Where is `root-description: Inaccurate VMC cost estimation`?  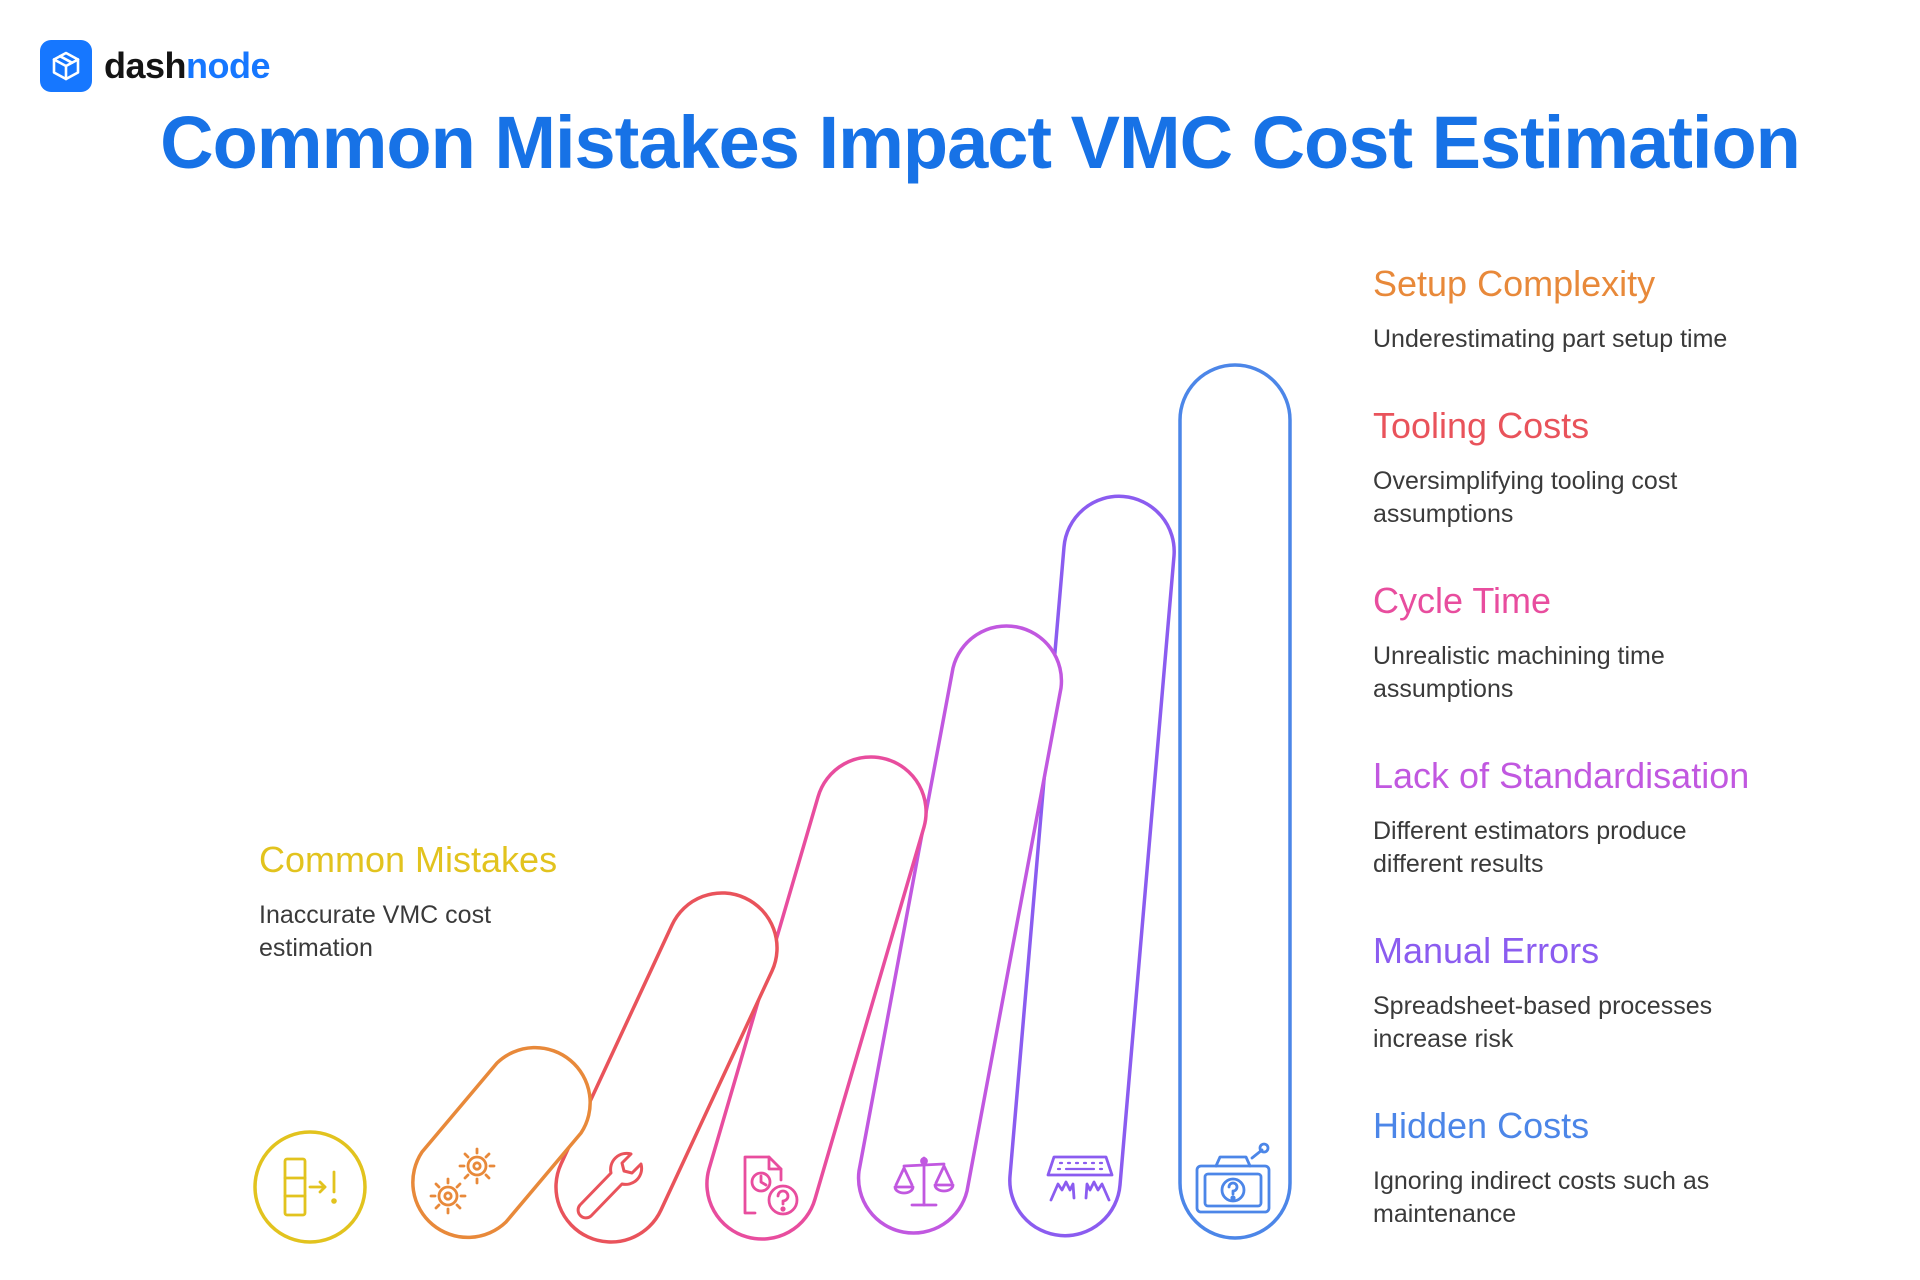 root-description: Inaccurate VMC cost estimation is located at coordinates (375, 931).